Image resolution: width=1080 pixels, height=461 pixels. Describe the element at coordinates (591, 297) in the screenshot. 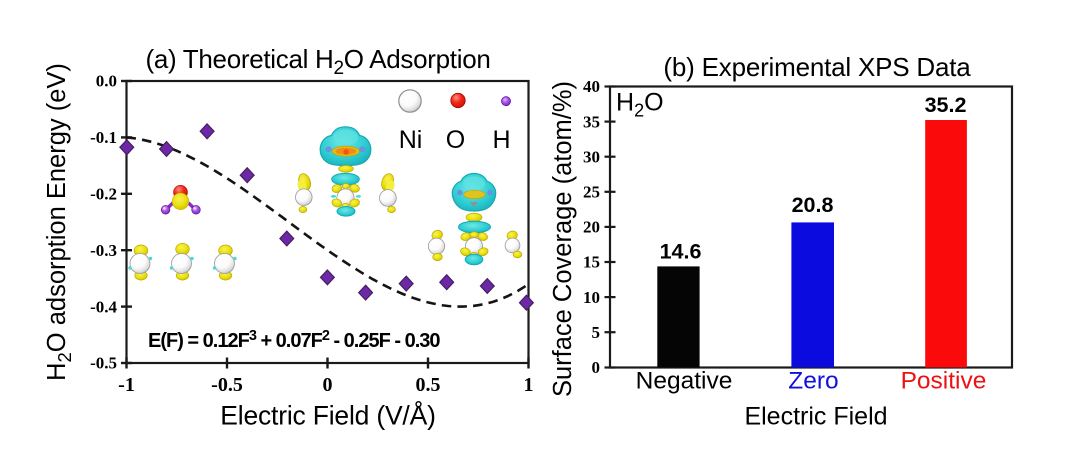

I see `svg-text: 10` at that location.